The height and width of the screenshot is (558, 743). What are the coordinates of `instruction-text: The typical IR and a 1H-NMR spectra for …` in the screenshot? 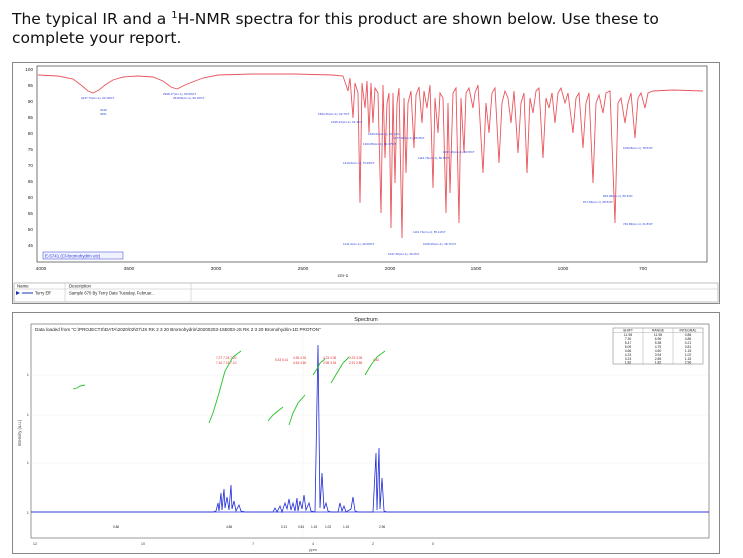 It's located at (372, 27).